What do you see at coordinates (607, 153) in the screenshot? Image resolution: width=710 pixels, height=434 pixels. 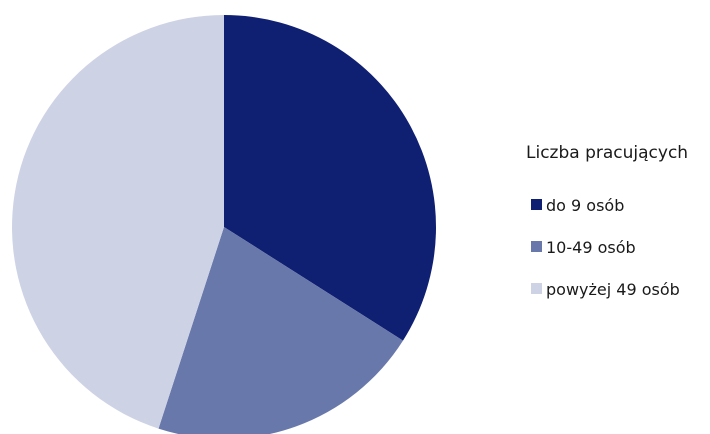 I see `legend-title: Liczba pracujących` at bounding box center [607, 153].